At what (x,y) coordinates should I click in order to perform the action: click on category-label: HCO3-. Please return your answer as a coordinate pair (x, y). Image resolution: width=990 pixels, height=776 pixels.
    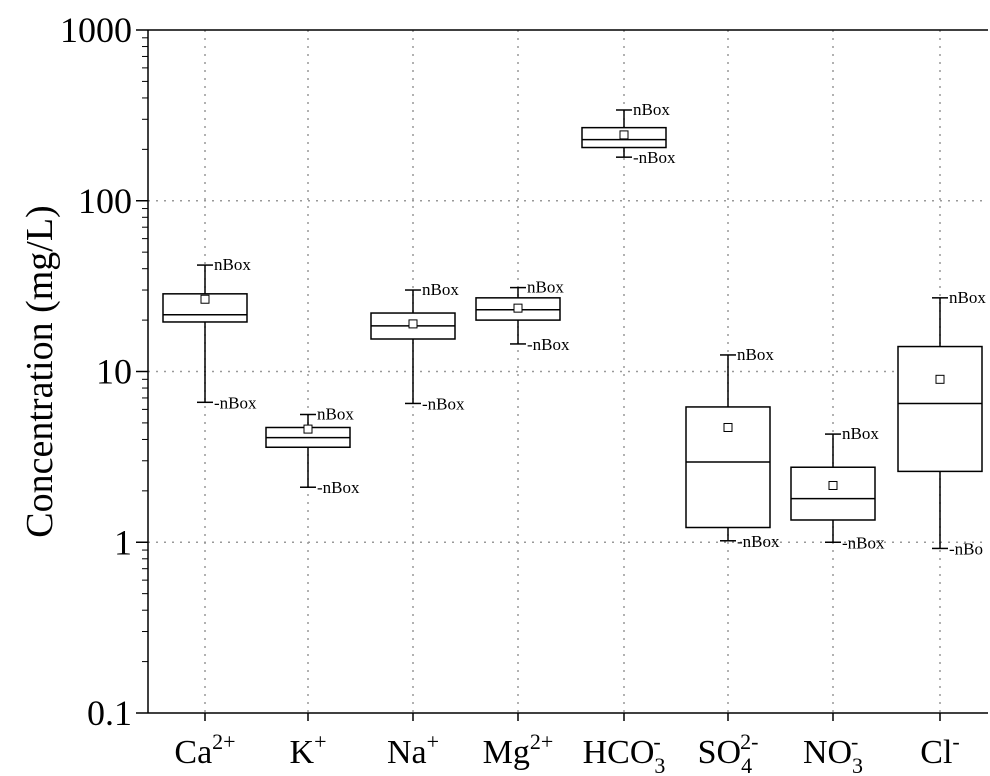
    Looking at the image, I should click on (624, 752).